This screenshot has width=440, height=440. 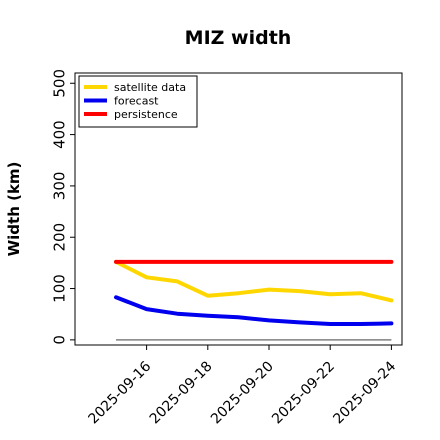 I want to click on y-tick-label: 300, so click(x=60, y=186).